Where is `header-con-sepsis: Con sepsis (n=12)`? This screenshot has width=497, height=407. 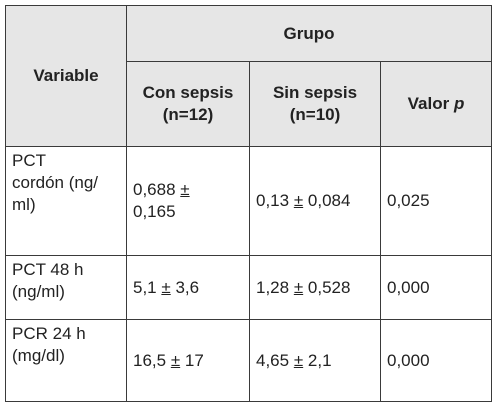
header-con-sepsis: Con sepsis (n=12) is located at coordinates (188, 104).